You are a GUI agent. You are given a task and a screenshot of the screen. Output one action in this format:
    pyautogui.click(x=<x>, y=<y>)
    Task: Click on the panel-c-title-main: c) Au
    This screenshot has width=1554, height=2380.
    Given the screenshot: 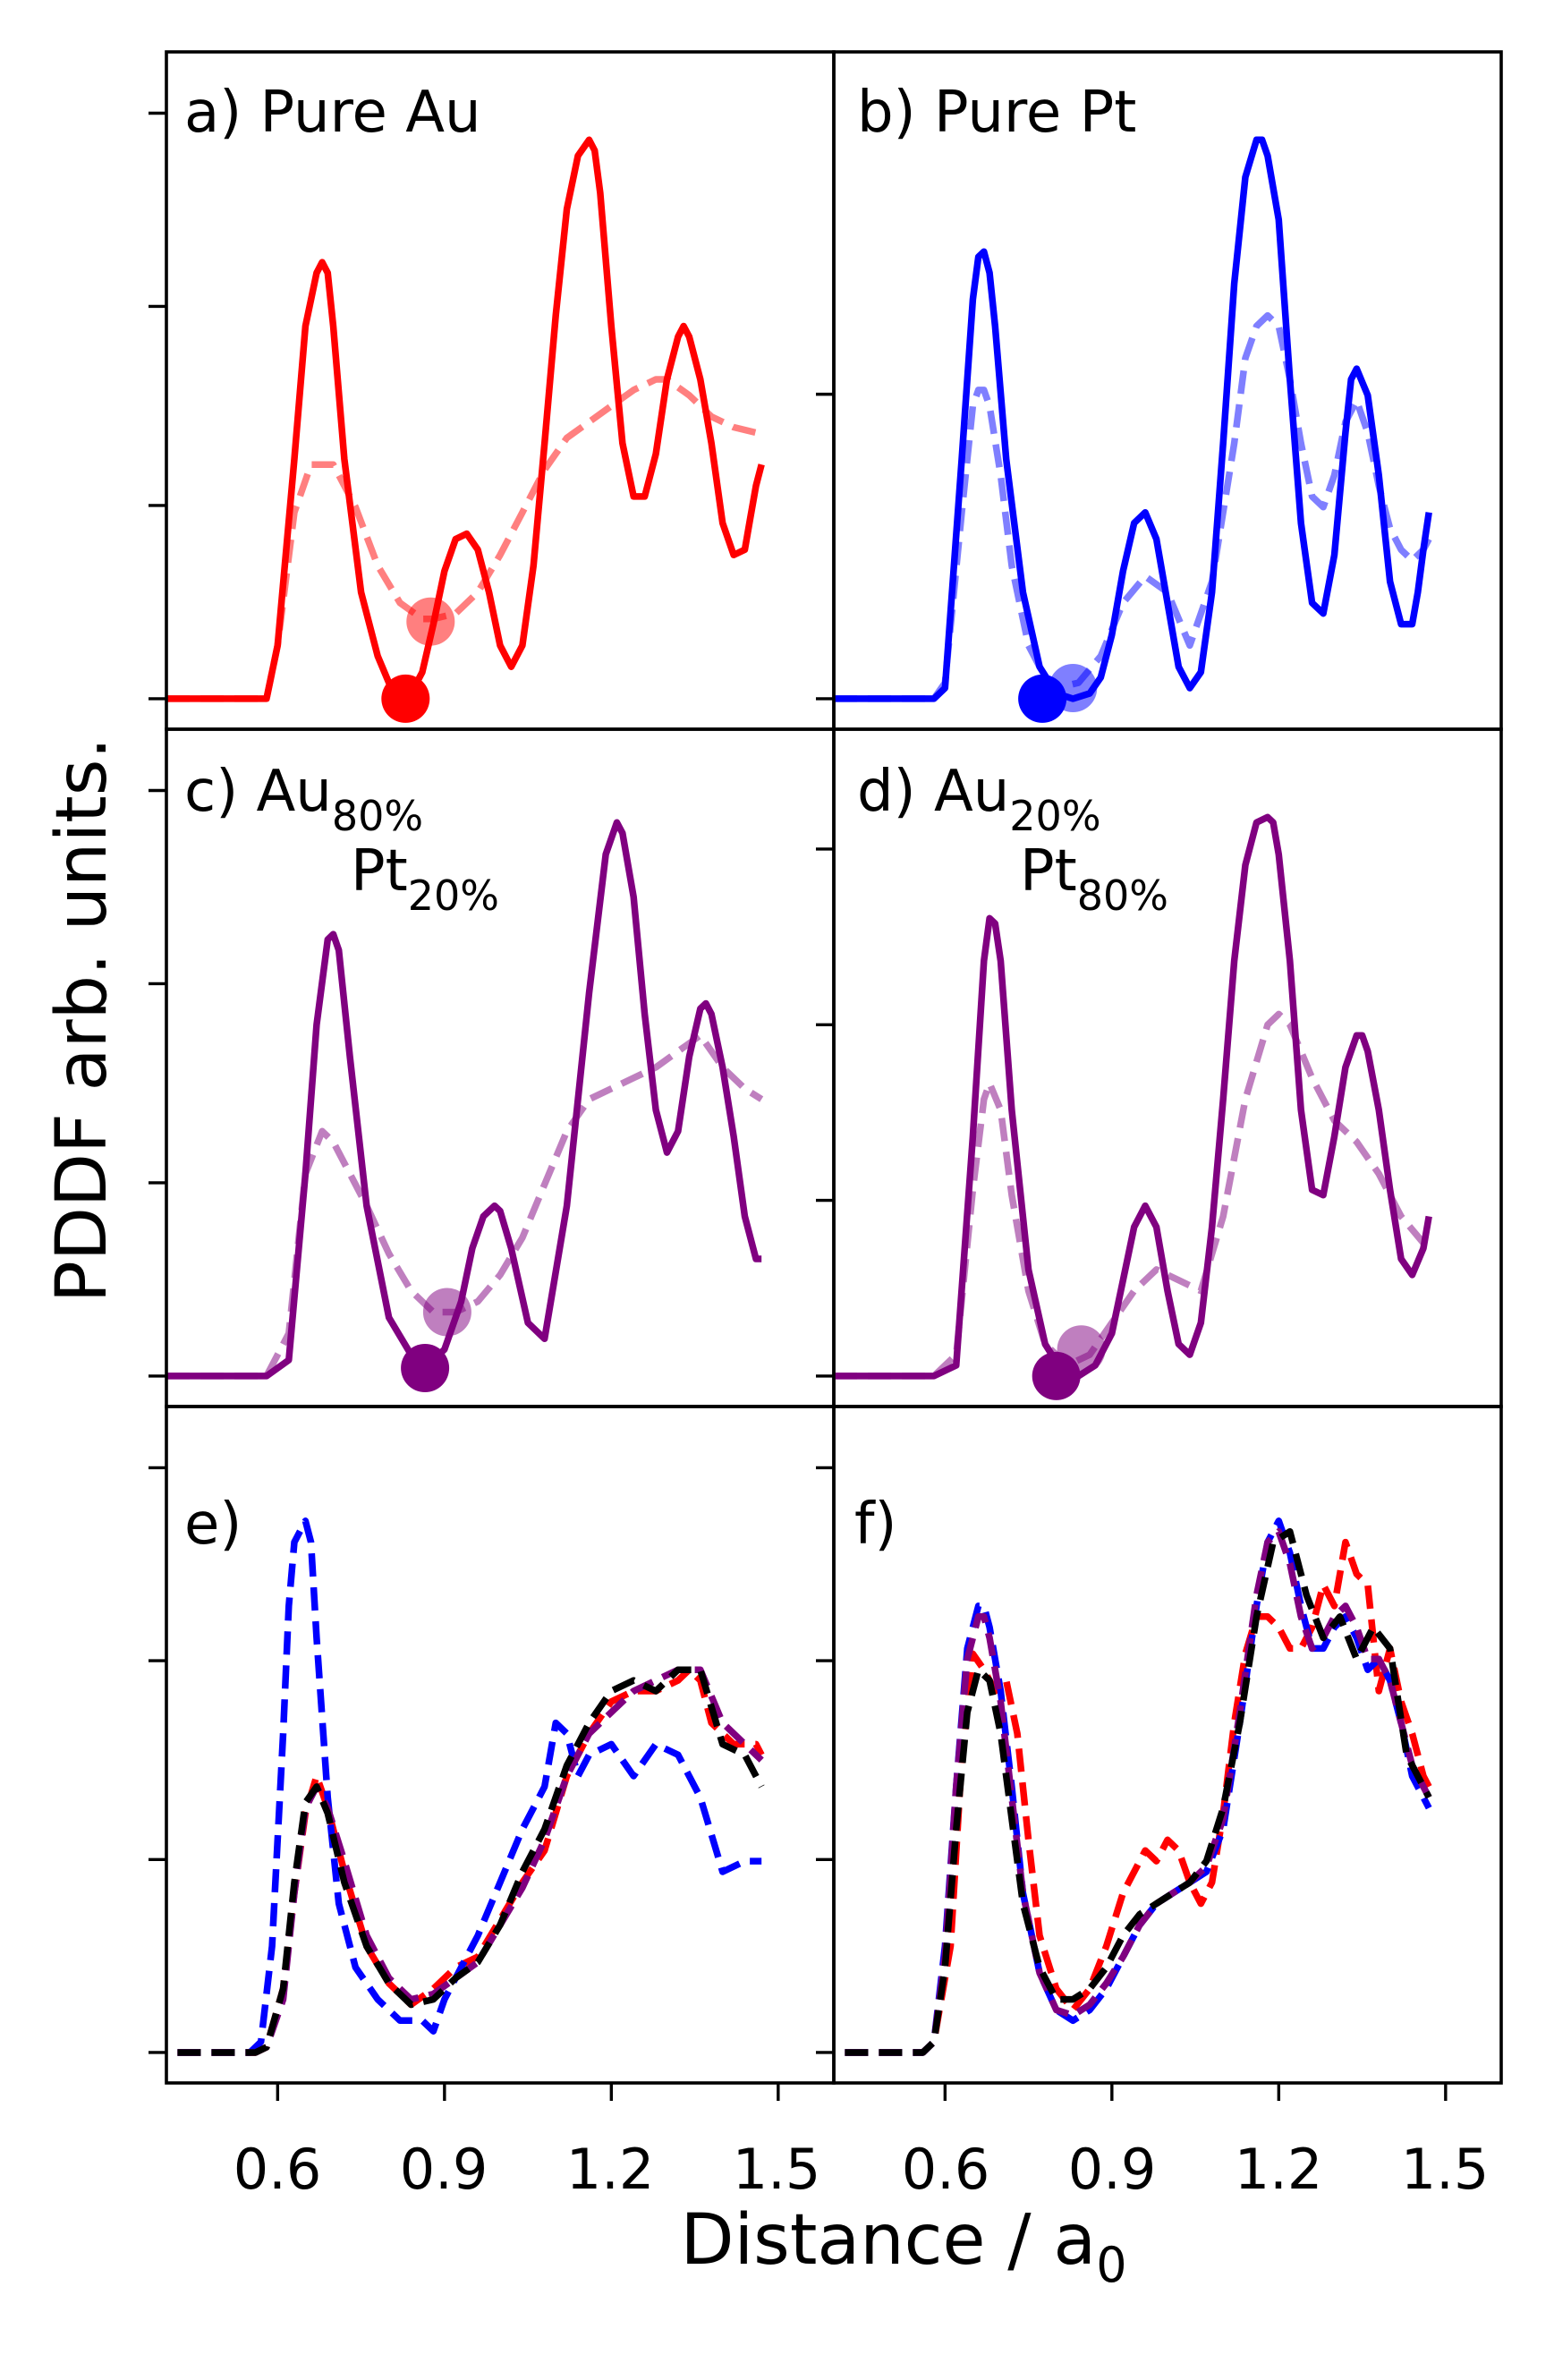 What is the action you would take?
    pyautogui.click(x=258, y=792)
    